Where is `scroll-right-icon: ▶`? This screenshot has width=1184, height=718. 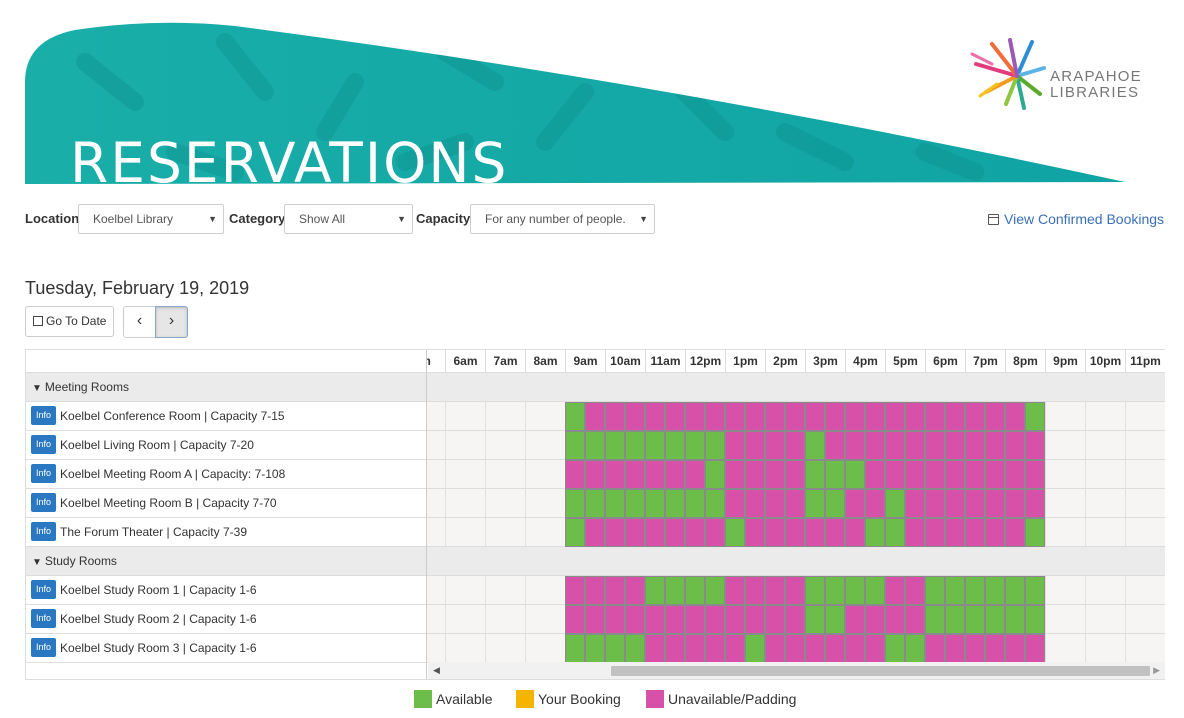 scroll-right-icon: ▶ is located at coordinates (1156, 670).